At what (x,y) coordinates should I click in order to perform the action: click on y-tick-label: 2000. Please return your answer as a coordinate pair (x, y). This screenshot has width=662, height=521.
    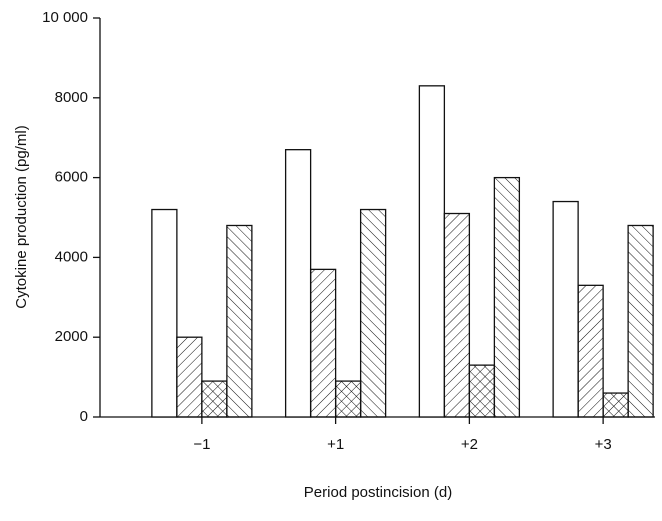
    Looking at the image, I should click on (71, 336).